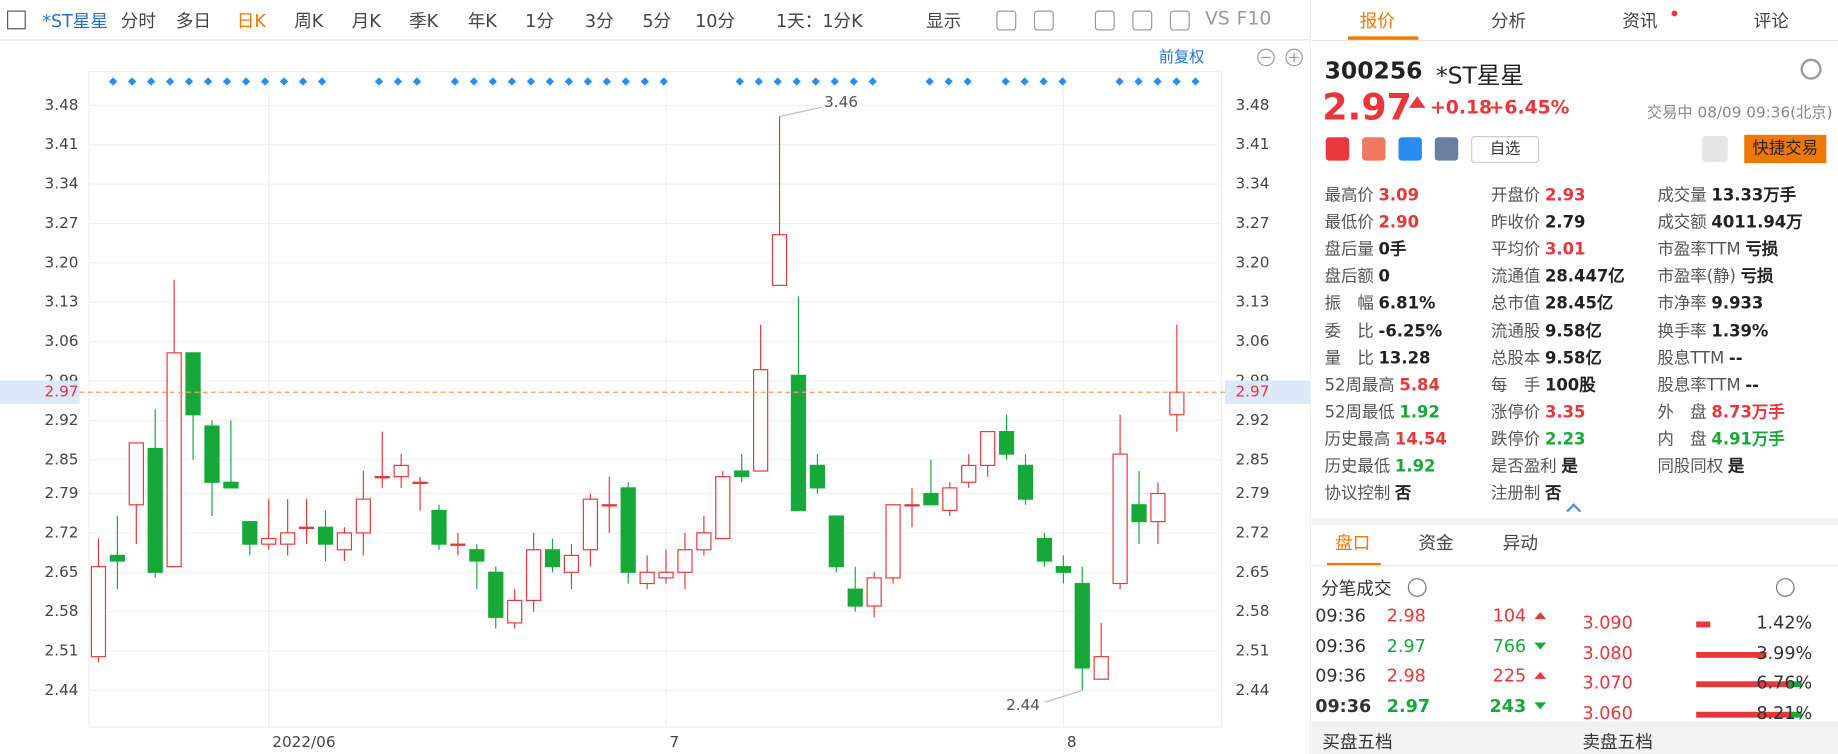 This screenshot has height=754, width=1838. Describe the element at coordinates (62, 392) in the screenshot. I see `last-price-label: 2.97` at that location.